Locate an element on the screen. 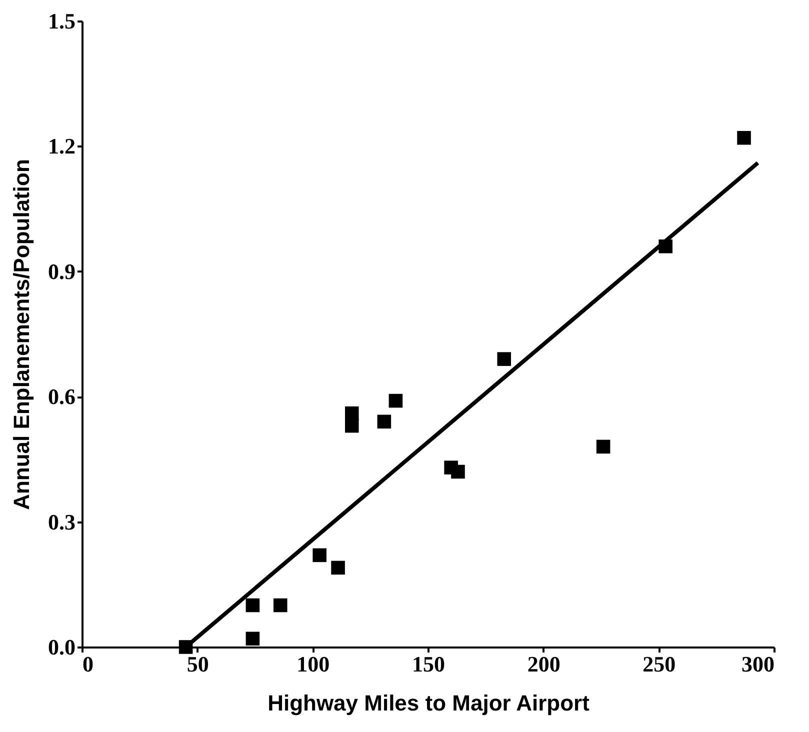  x-tick-label: 200 is located at coordinates (543, 664).